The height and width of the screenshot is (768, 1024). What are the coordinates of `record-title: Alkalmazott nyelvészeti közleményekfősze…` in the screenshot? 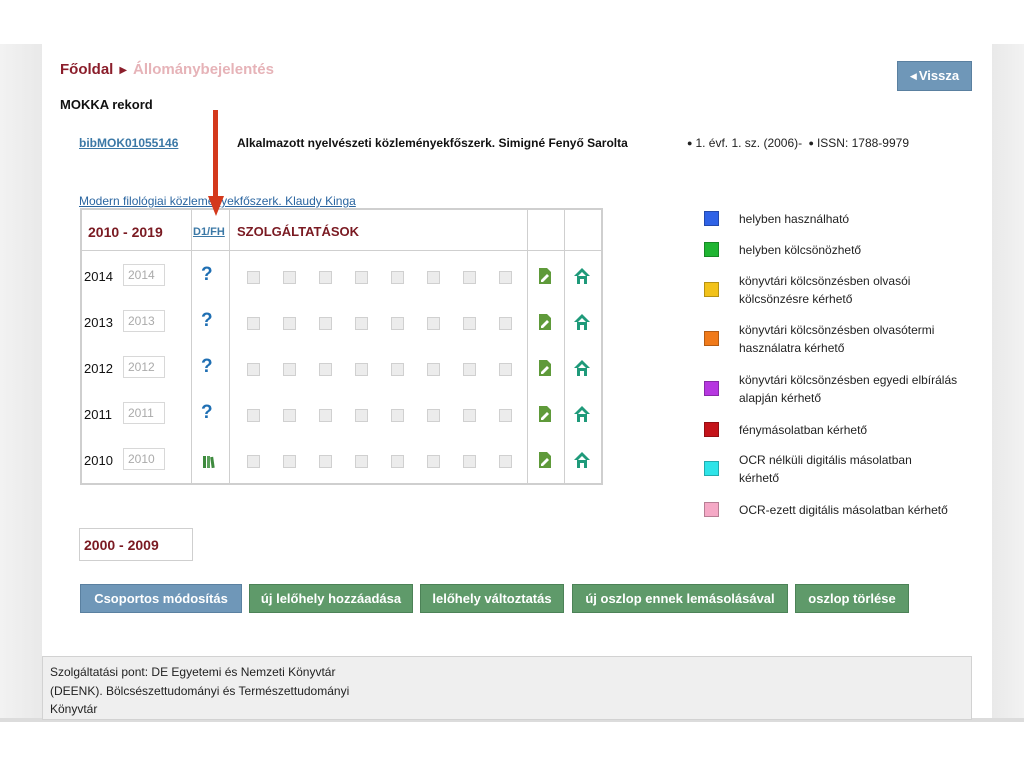 It's located at (432, 143).